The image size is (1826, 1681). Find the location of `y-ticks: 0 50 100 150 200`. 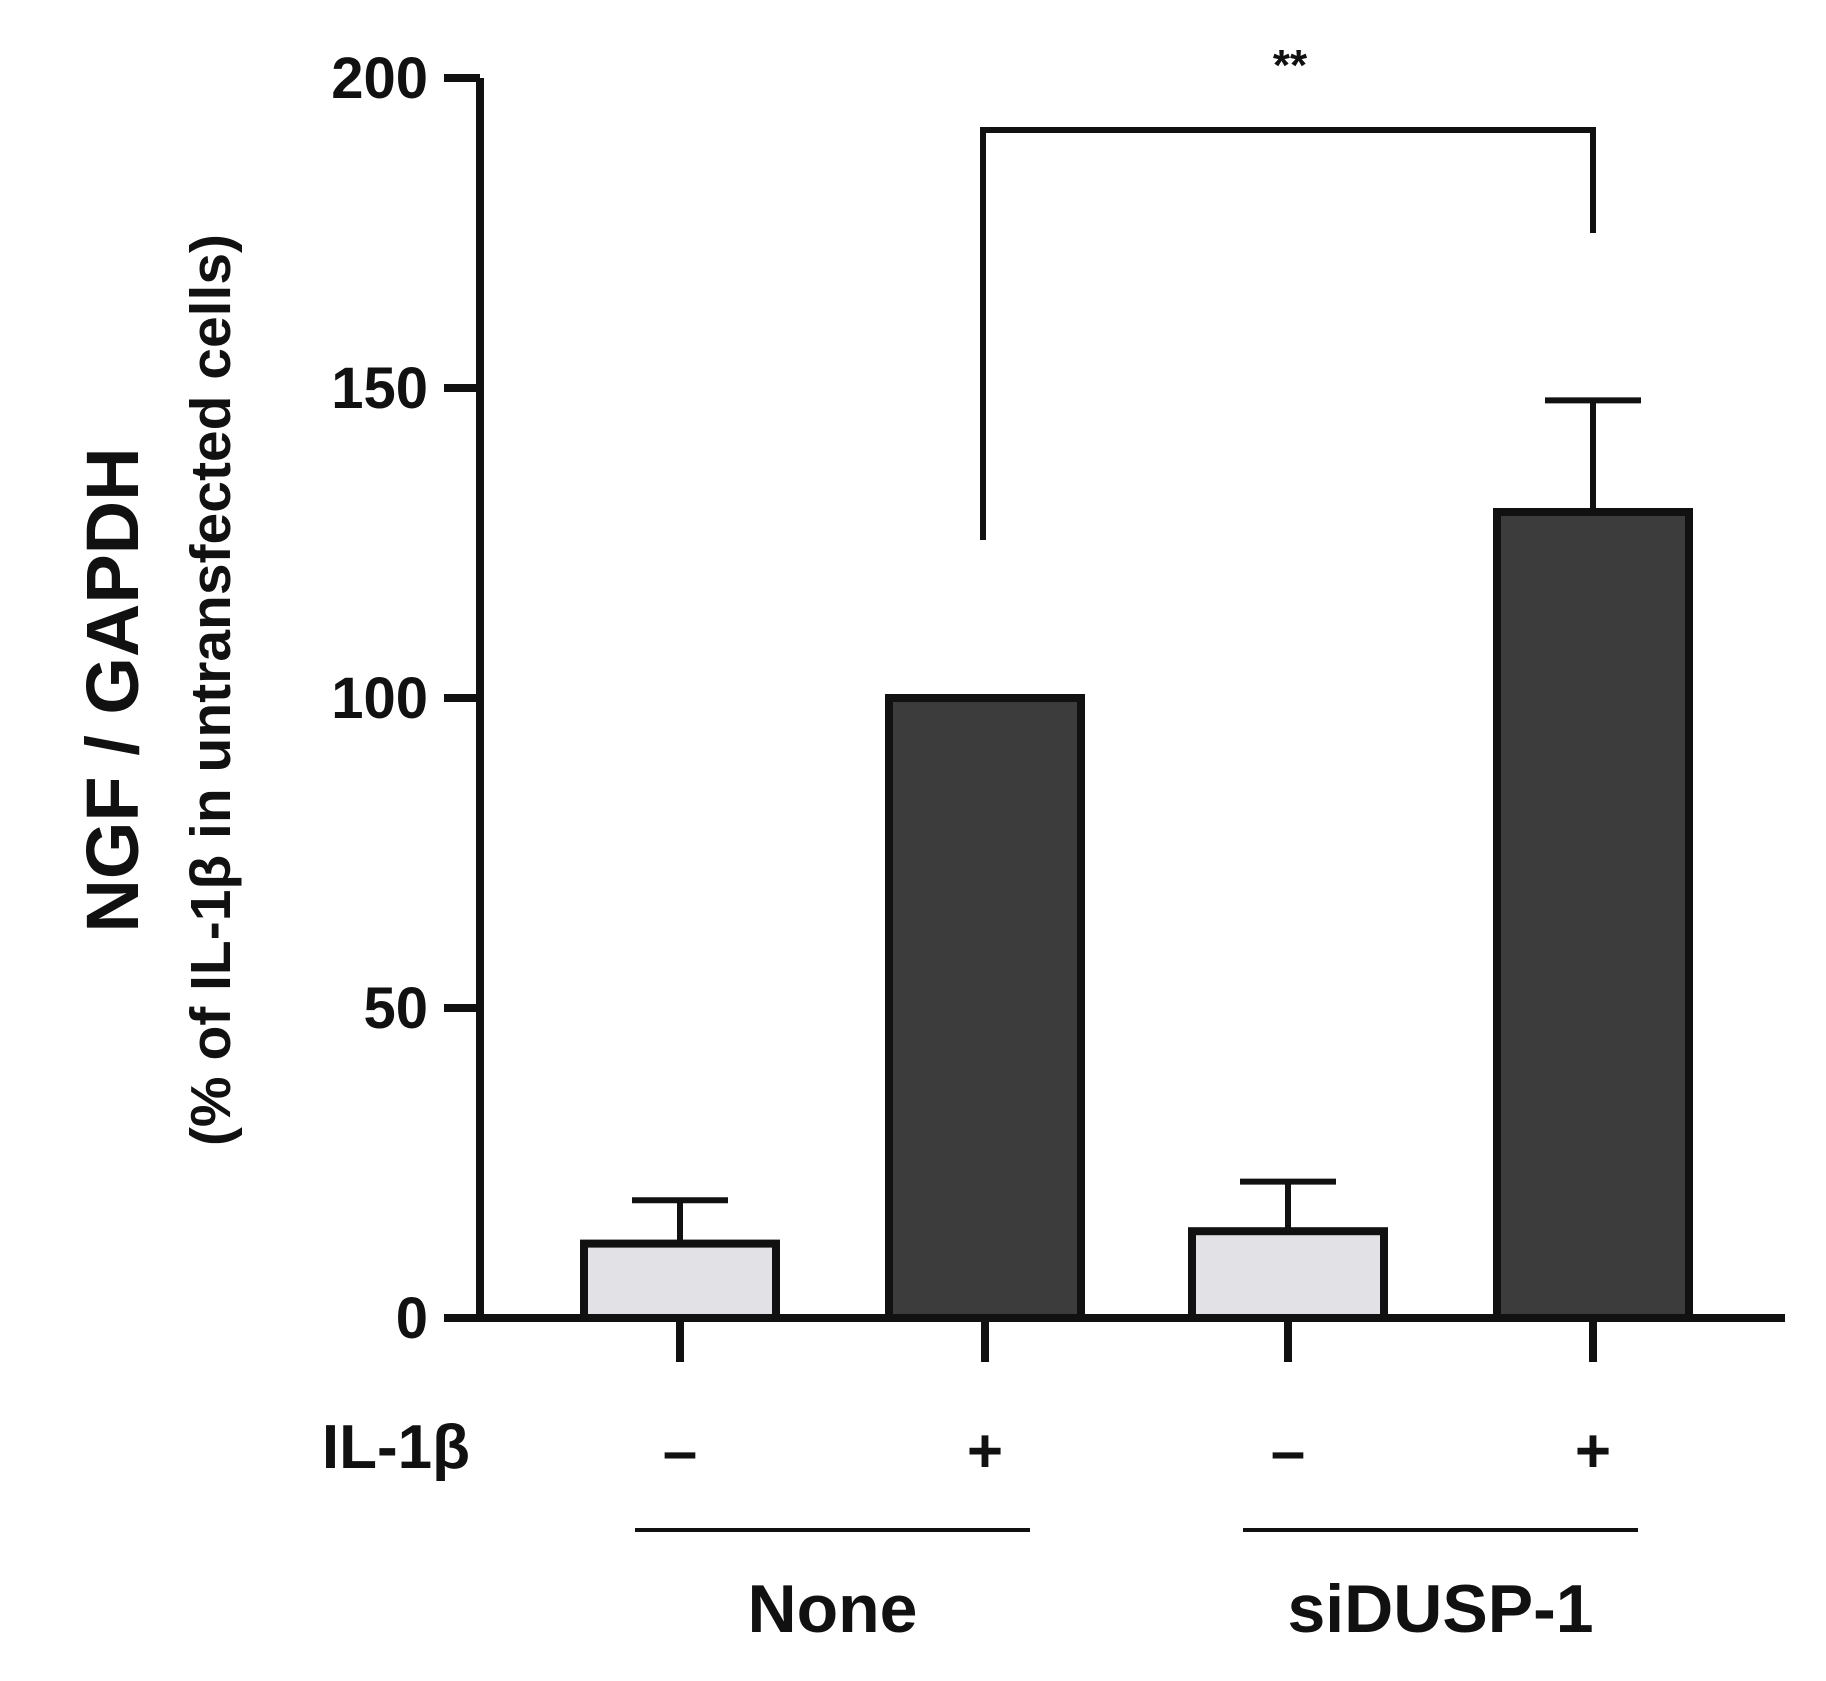

y-ticks: 0 50 100 150 200 is located at coordinates (405, 698).